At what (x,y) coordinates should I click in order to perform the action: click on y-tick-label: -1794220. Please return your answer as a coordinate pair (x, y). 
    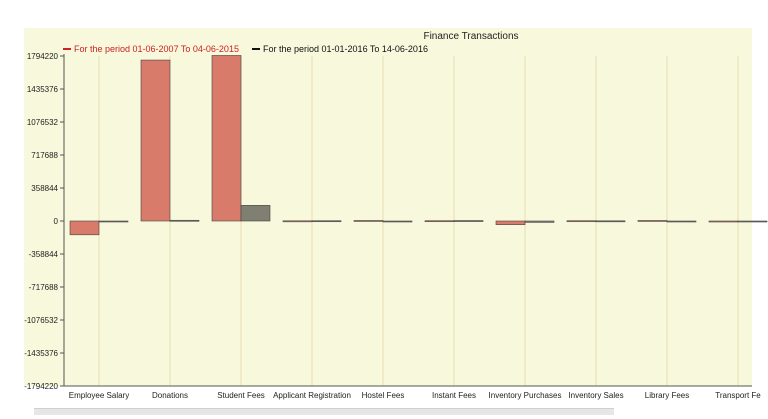
    Looking at the image, I should click on (41, 386).